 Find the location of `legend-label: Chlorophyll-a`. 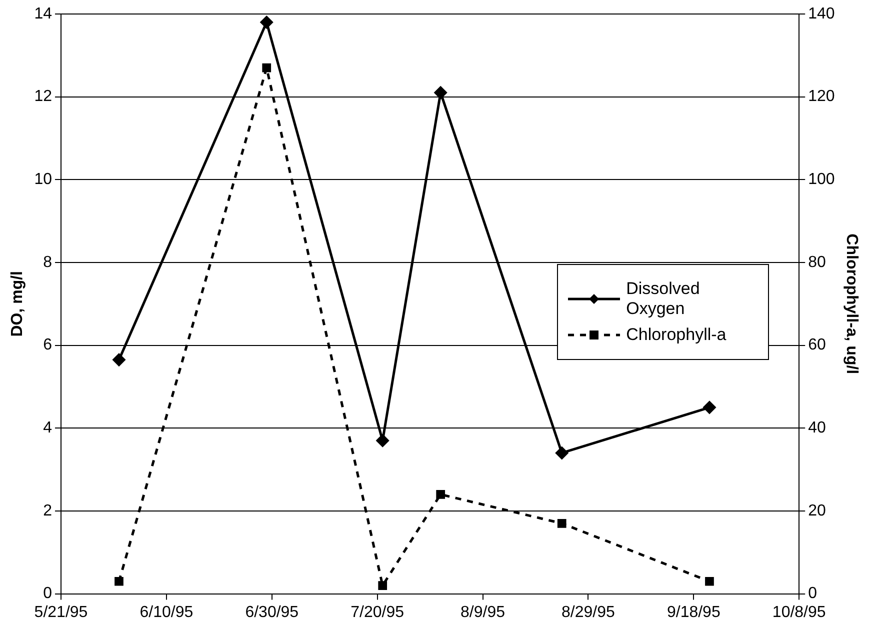

legend-label: Chlorophyll-a is located at coordinates (676, 334).